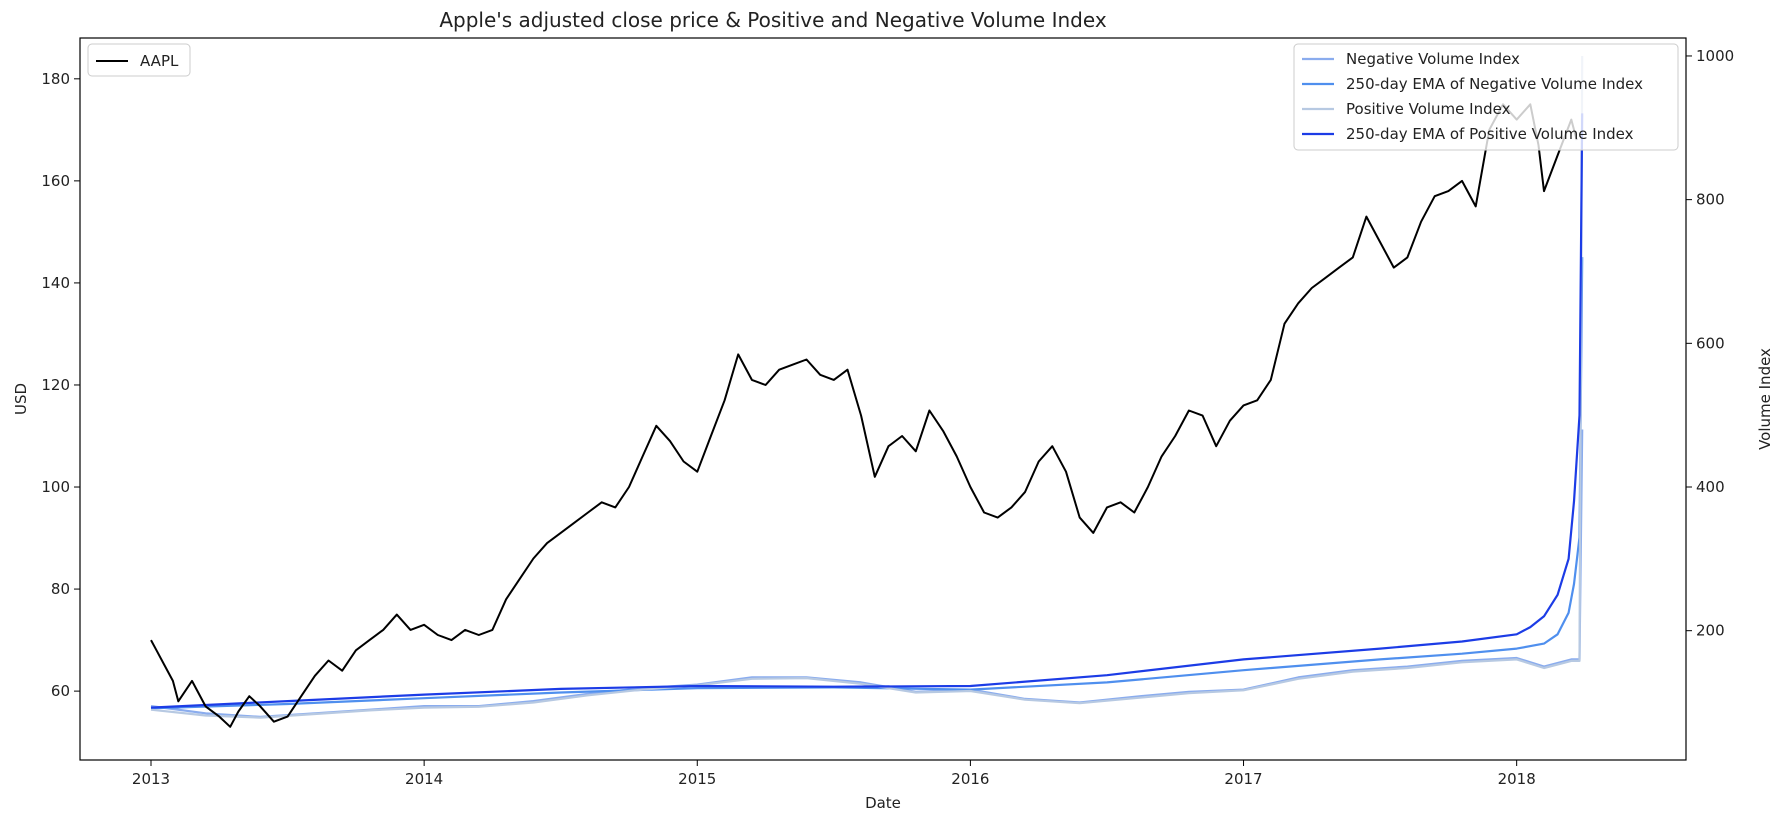 Image resolution: width=1784 pixels, height=818 pixels. Describe the element at coordinates (55, 283) in the screenshot. I see `y-tick-label: 140` at that location.